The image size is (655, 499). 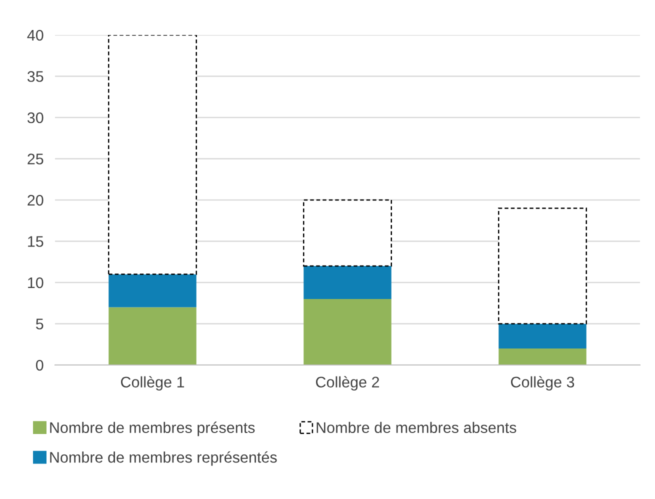 I want to click on x-tick-label: Collège 3, so click(x=542, y=383).